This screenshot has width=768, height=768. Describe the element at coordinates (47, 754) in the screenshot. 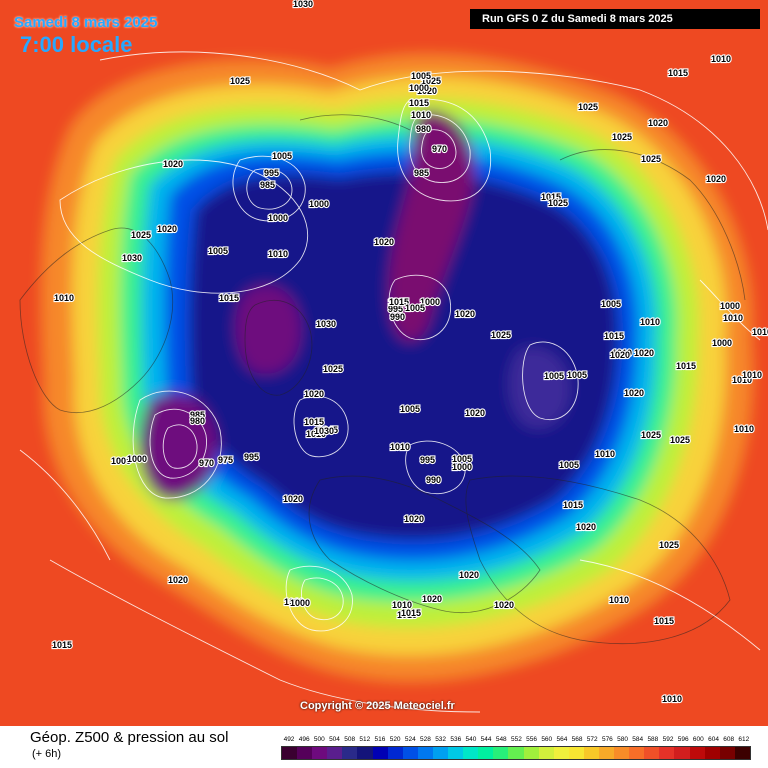

I see `forecast-offset: (+ 6h)` at that location.